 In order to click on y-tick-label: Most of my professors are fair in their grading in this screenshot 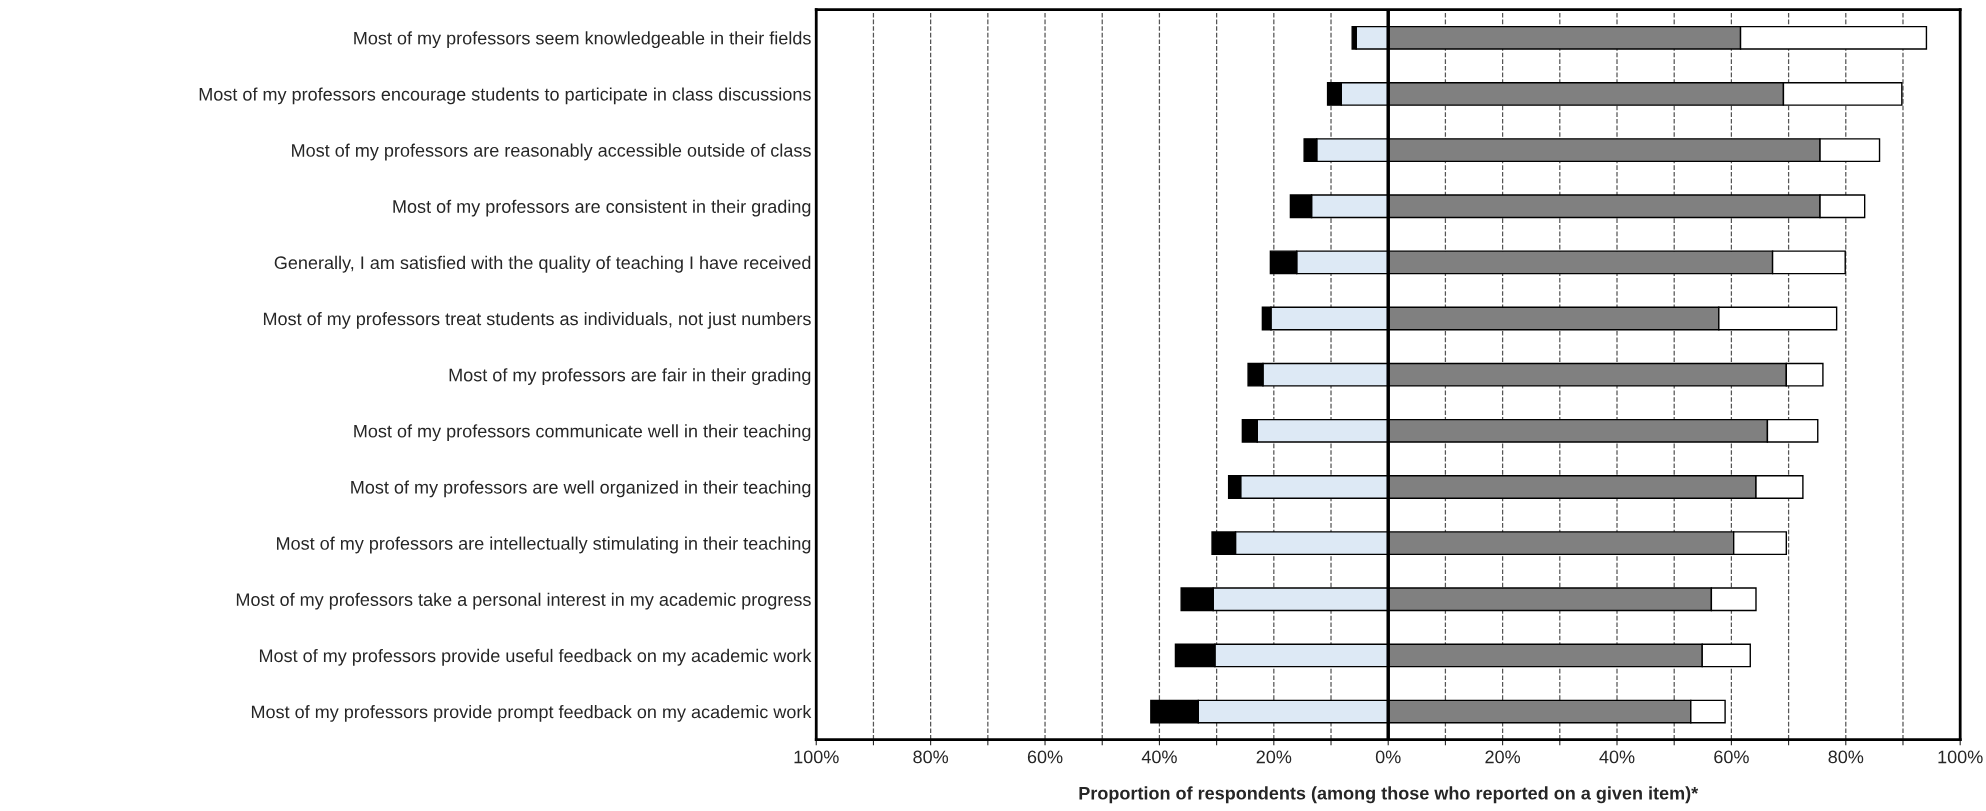, I will do `click(630, 376)`.